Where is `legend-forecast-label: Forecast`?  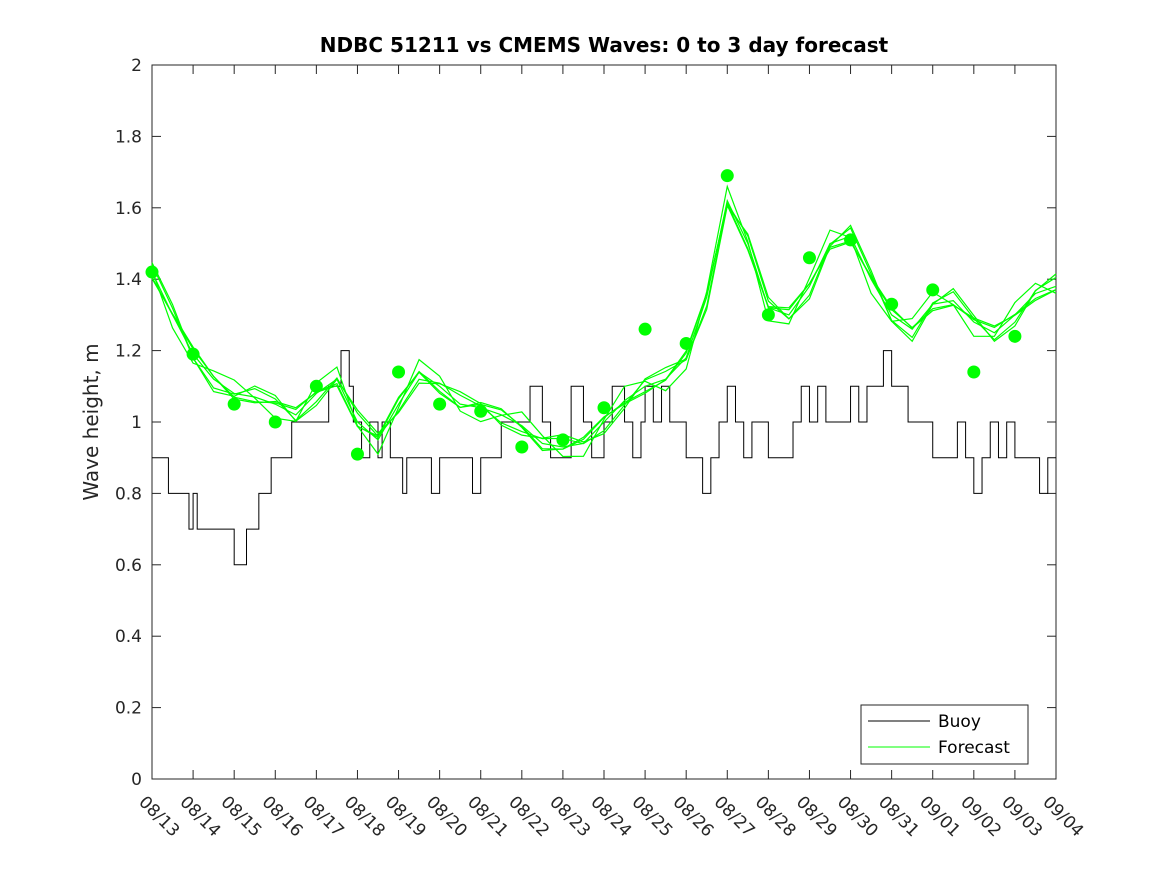
legend-forecast-label: Forecast is located at coordinates (974, 748).